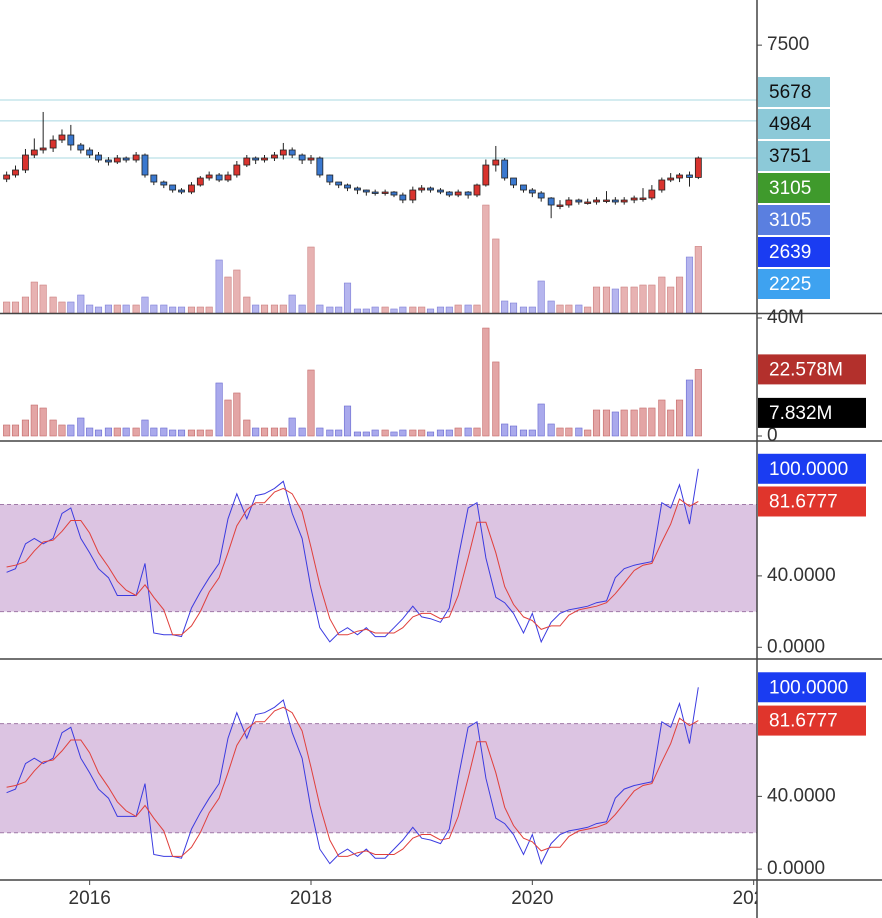  I want to click on x-tick-label: 2018, so click(311, 898).